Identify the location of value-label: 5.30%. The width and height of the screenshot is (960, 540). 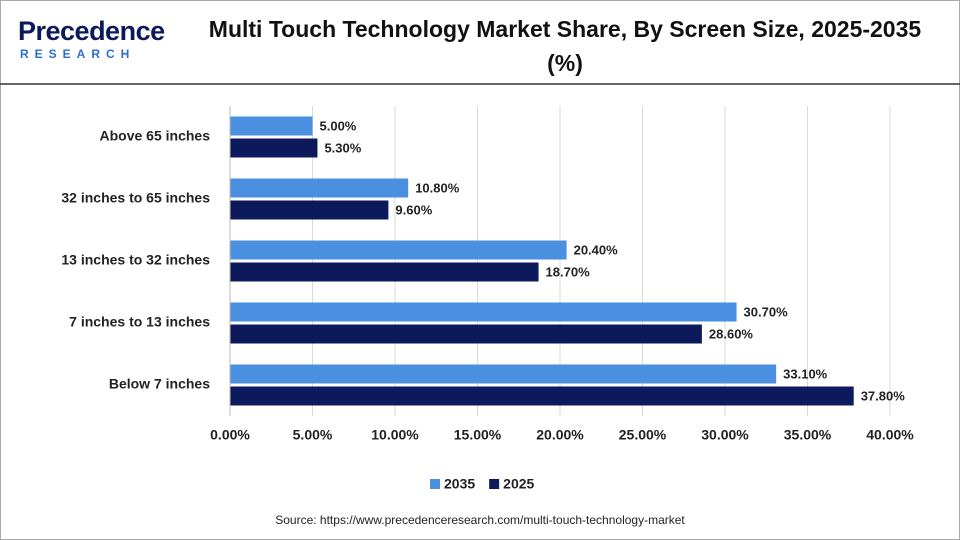
(342, 147).